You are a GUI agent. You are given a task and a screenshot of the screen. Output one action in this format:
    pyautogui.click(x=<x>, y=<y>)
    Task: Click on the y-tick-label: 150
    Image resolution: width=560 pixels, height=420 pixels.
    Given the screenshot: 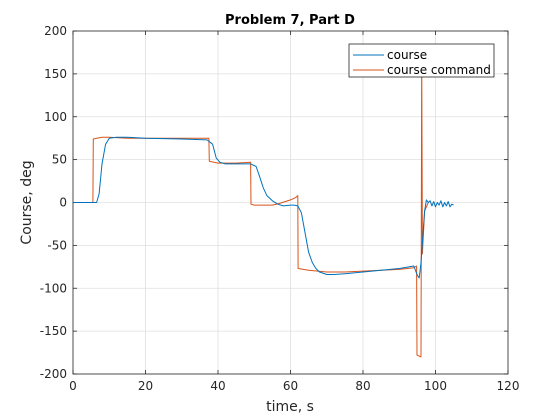 What is the action you would take?
    pyautogui.click(x=55, y=74)
    